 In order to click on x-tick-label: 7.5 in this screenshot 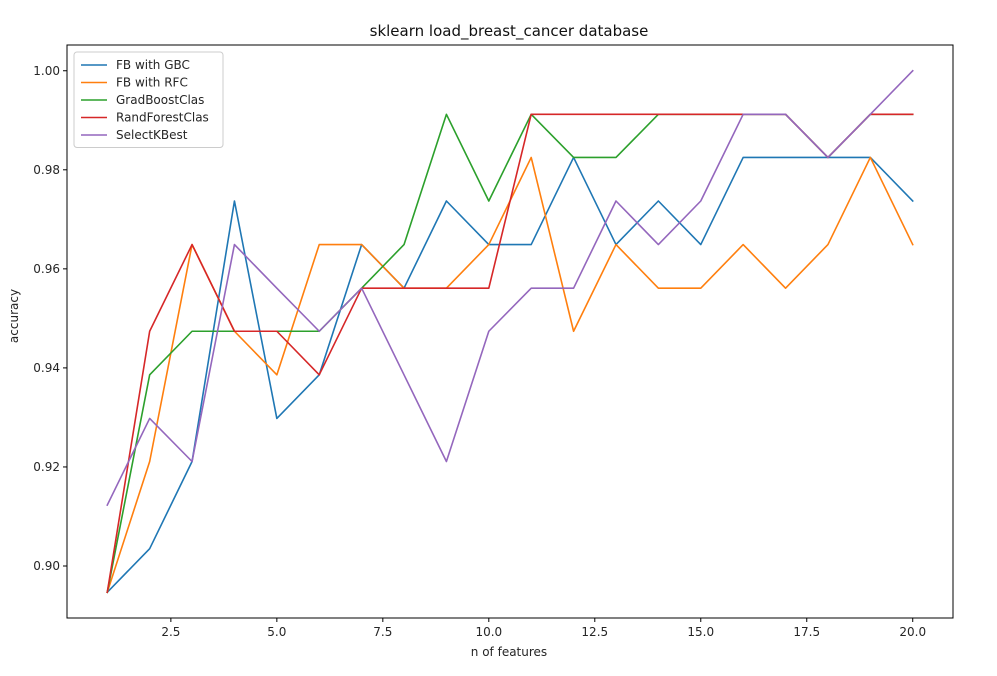, I will do `click(382, 632)`.